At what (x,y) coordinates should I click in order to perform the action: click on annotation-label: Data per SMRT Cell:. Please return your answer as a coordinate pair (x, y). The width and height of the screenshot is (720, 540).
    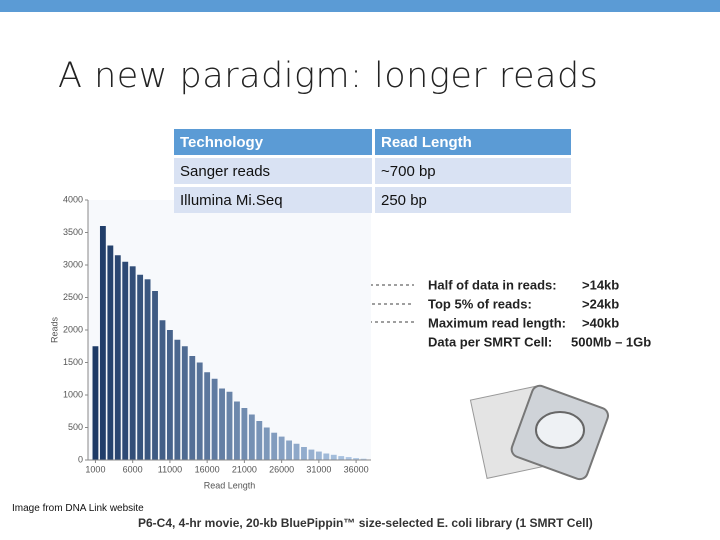
    Looking at the image, I should click on (490, 341).